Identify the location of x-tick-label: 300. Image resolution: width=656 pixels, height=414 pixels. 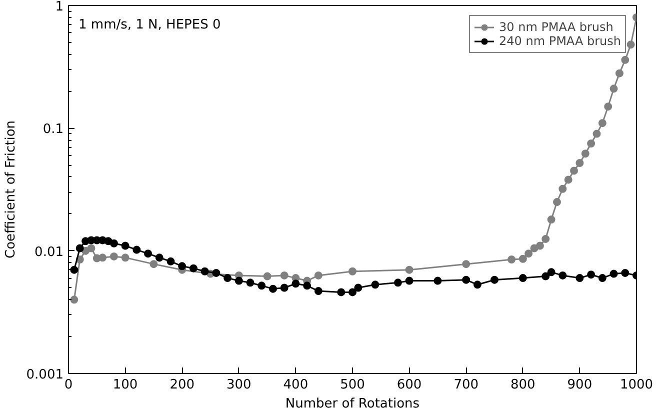
(239, 385).